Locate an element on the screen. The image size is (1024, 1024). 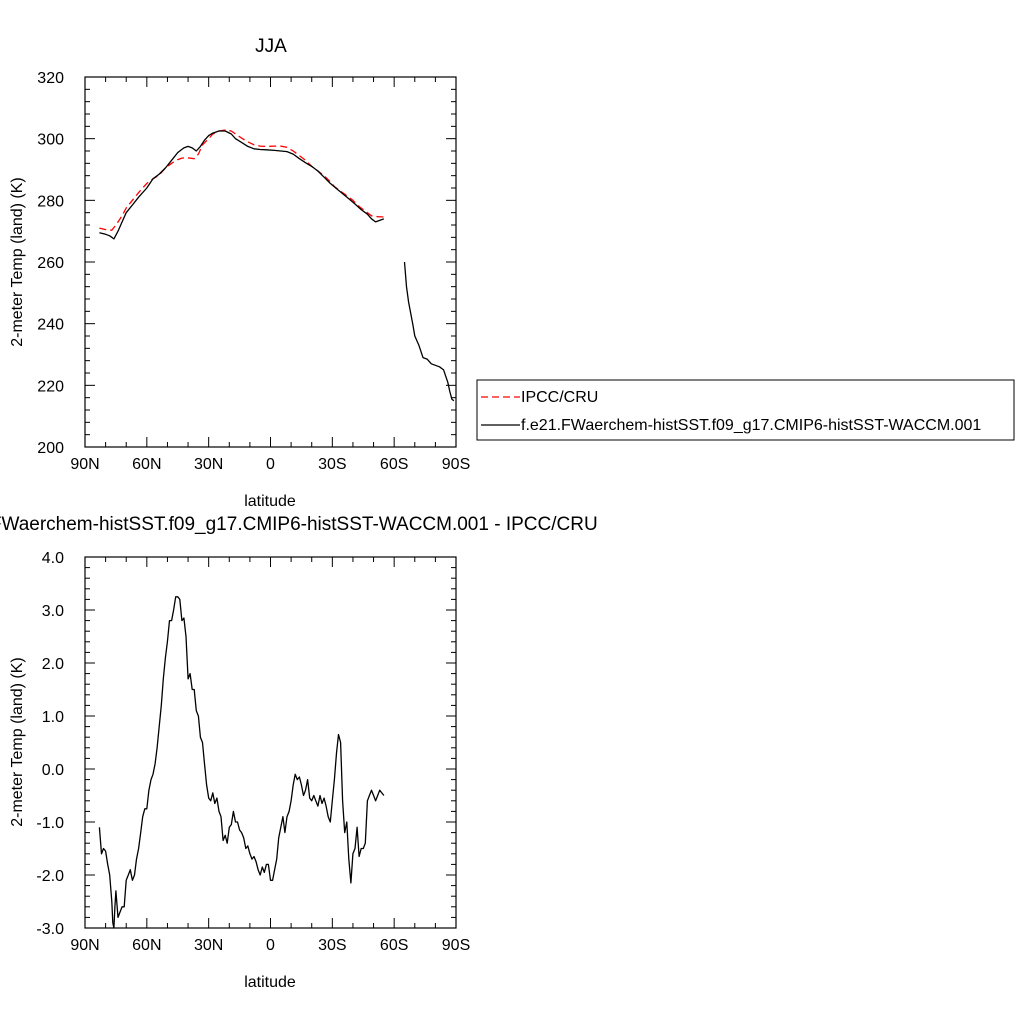
y-tick-label: 260 is located at coordinates (50, 263).